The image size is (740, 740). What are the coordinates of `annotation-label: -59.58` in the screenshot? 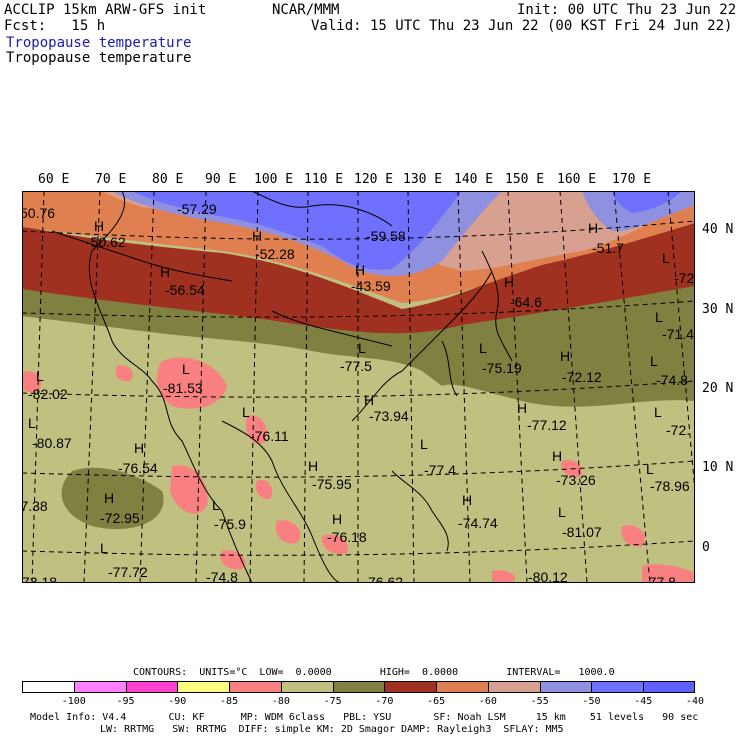 It's located at (386, 236).